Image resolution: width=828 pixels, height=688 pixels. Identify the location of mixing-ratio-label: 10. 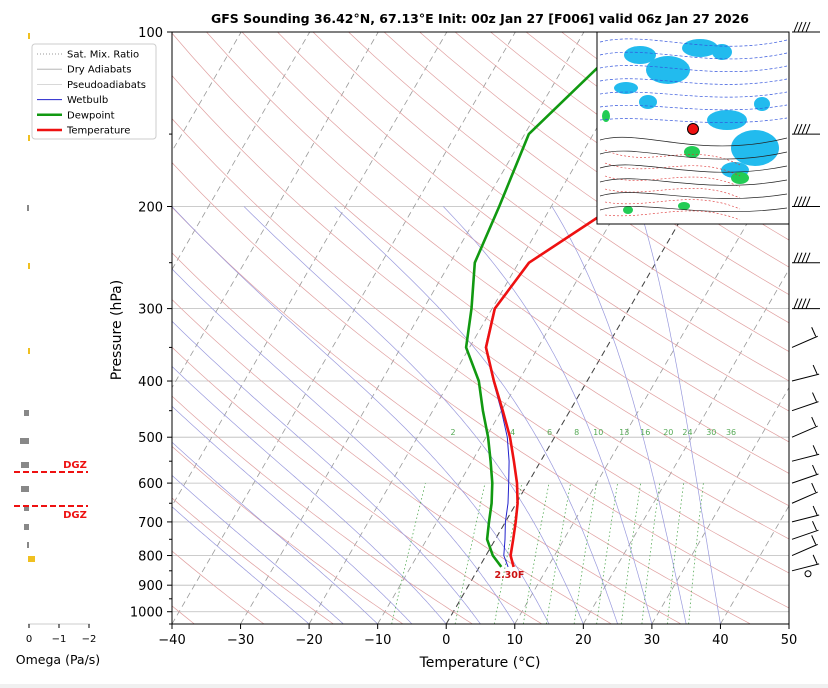
(598, 432).